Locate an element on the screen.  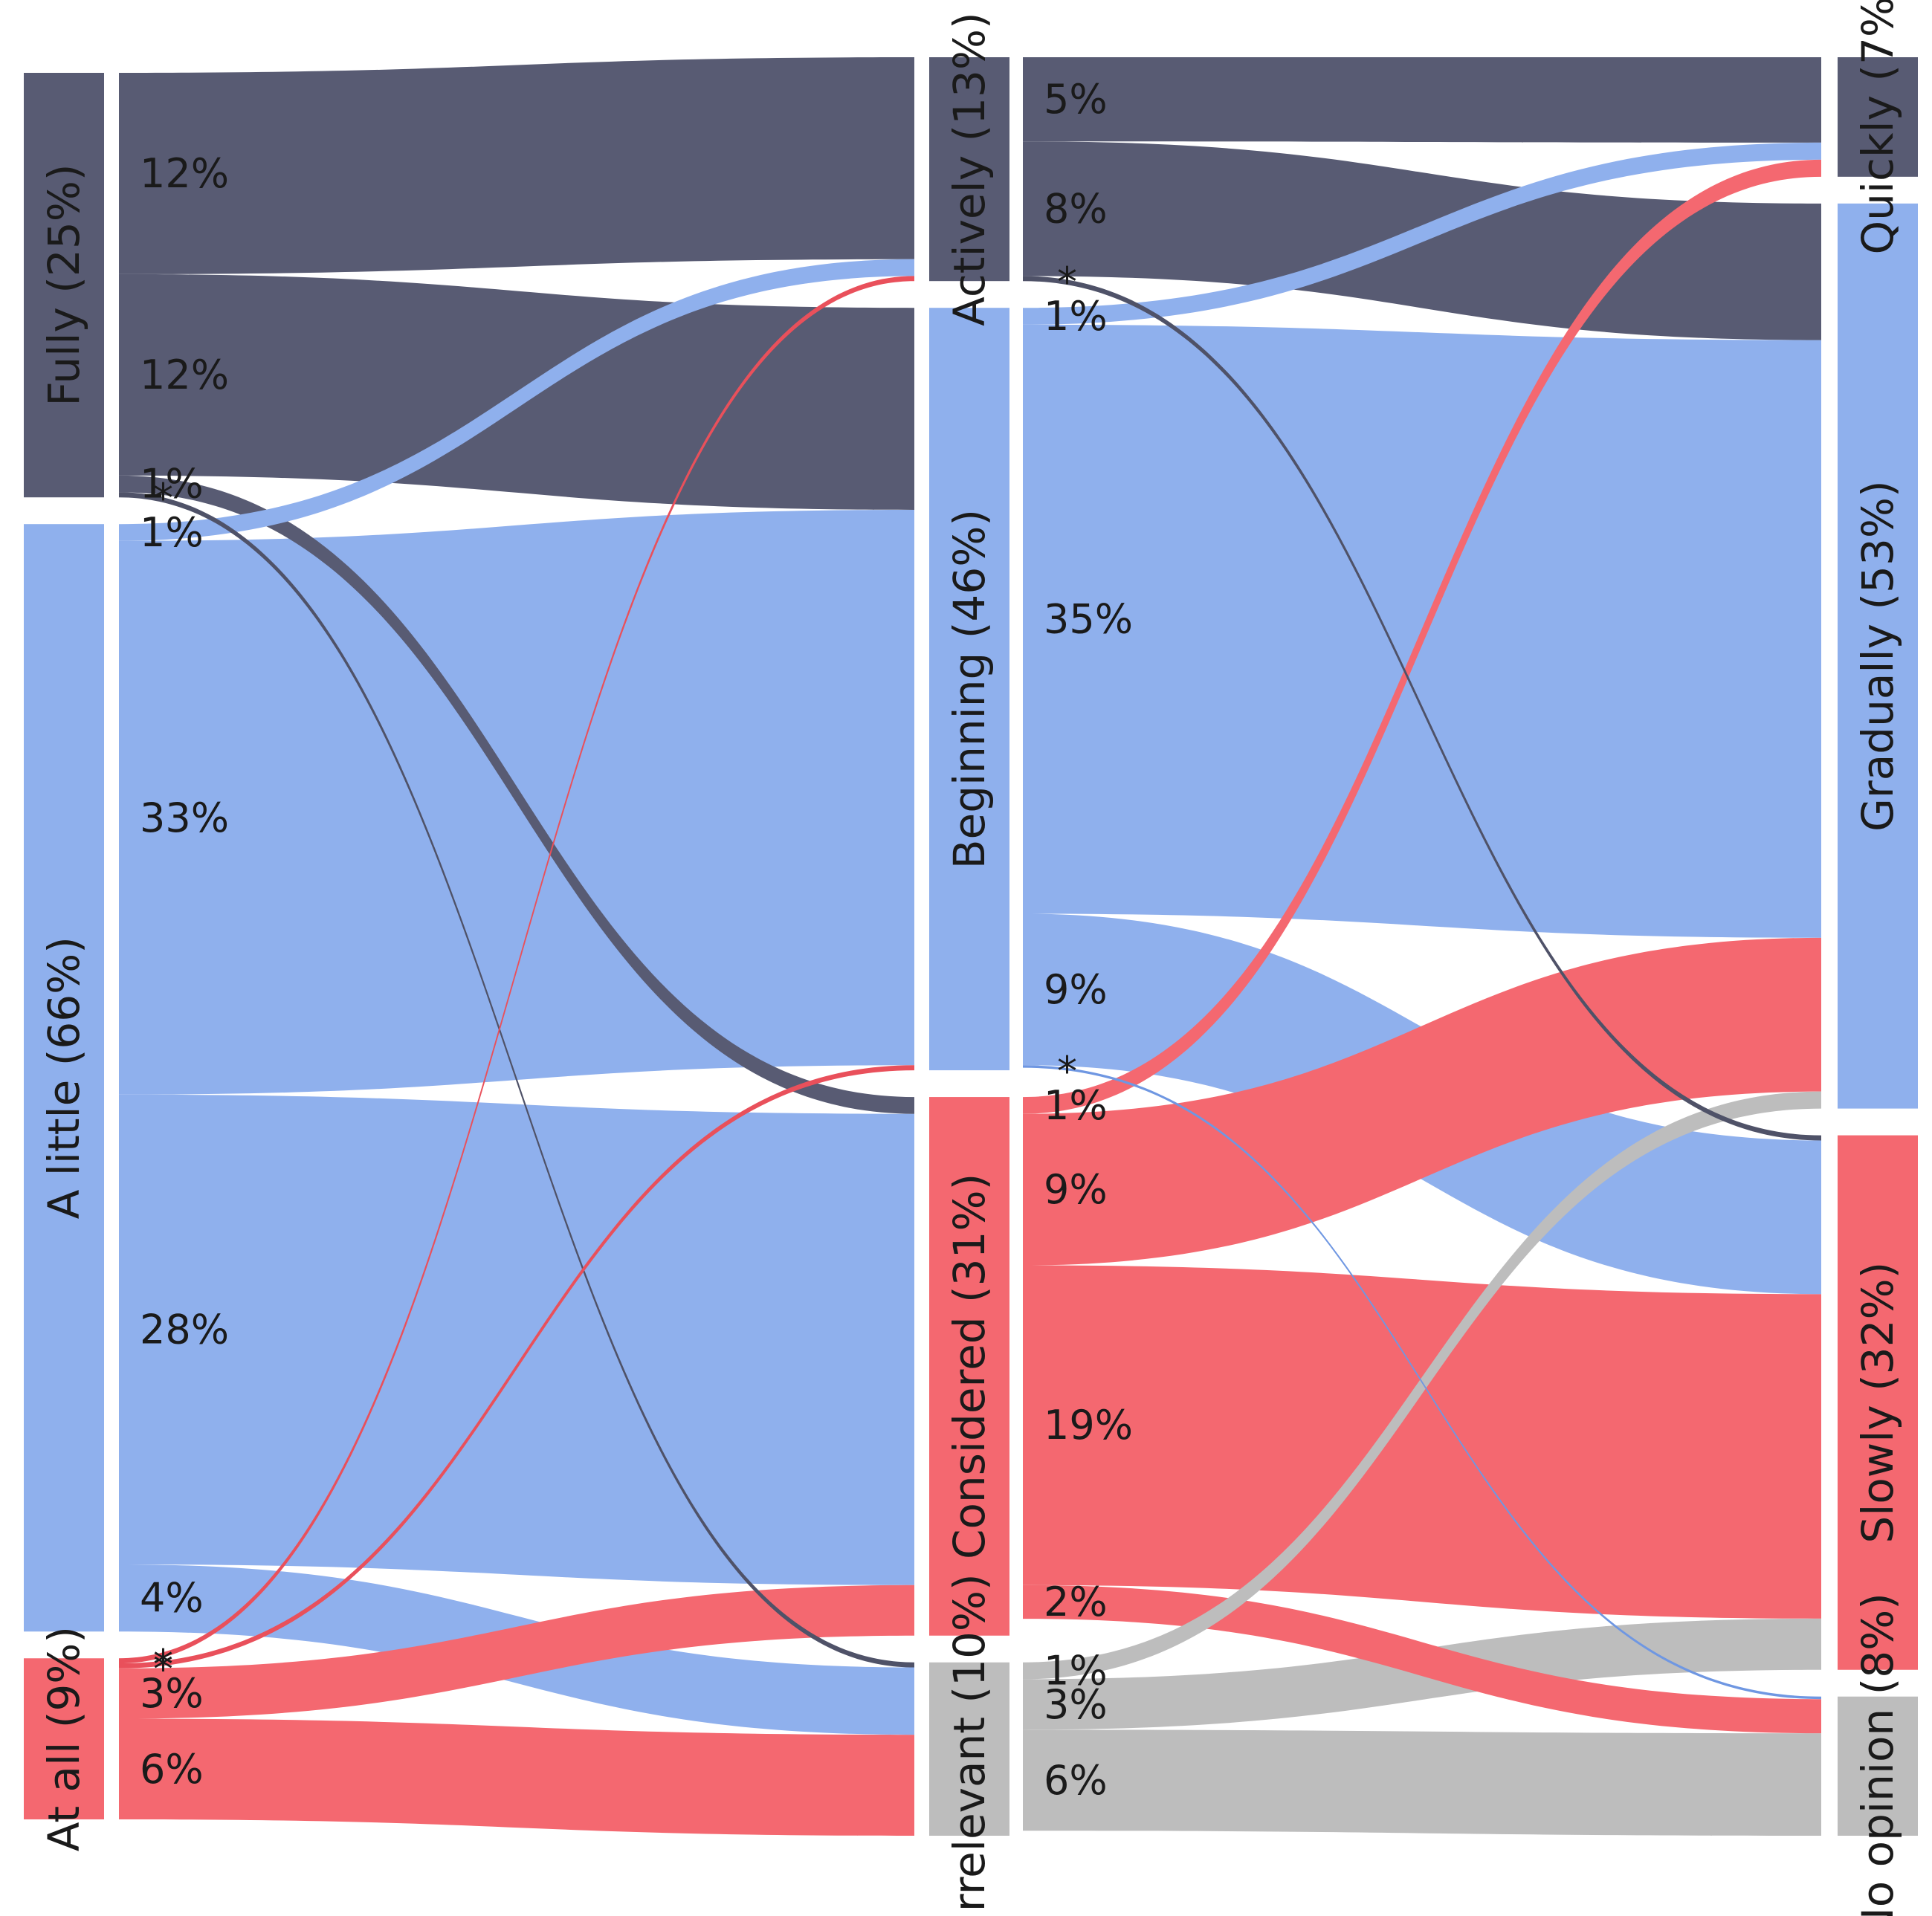
node-label-quickly: Quickly (7%) is located at coordinates (1878, 127).